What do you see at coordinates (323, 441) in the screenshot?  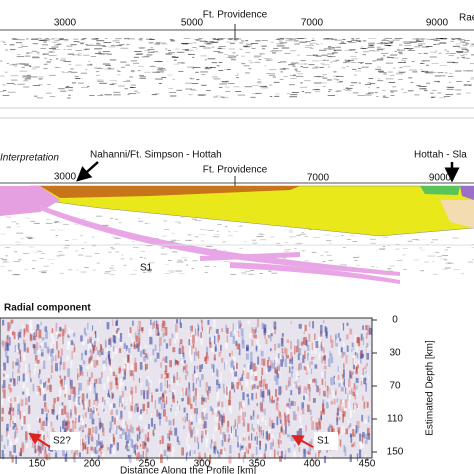 I see `annotation: S1` at bounding box center [323, 441].